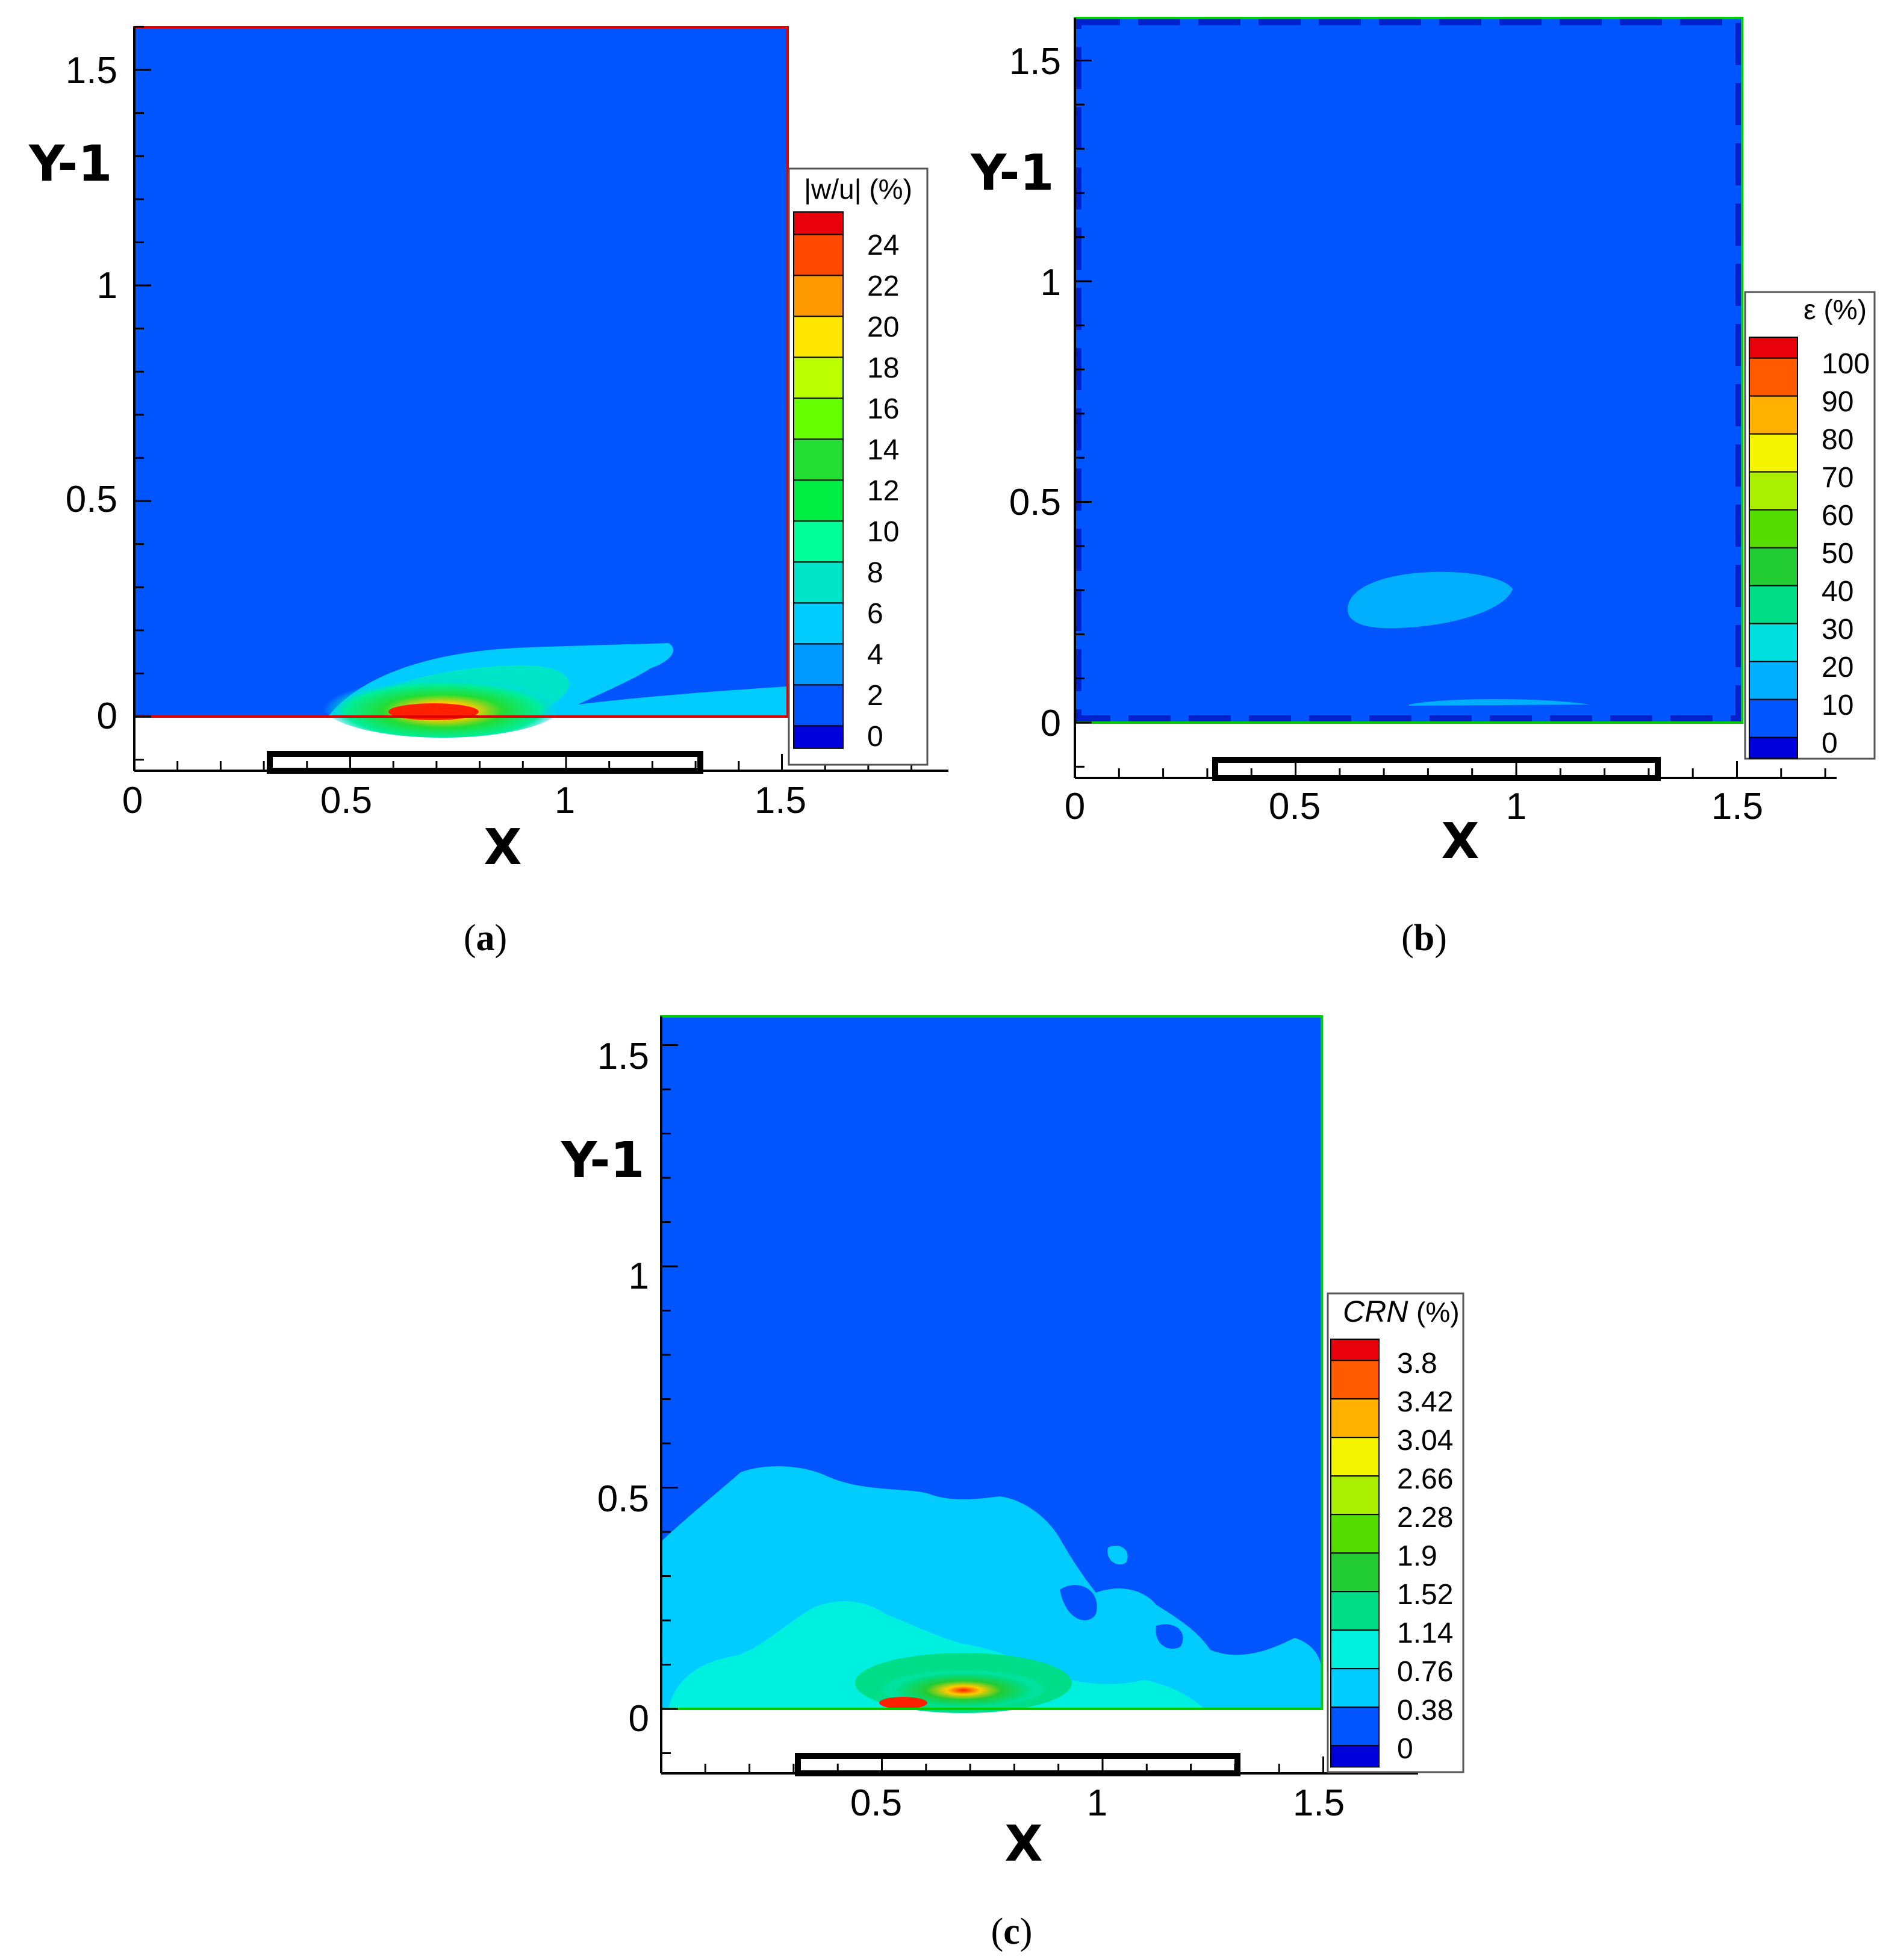 Image resolution: width=1886 pixels, height=1960 pixels. Describe the element at coordinates (903, 1703) in the screenshot. I see `panel-c-contour-core` at that location.